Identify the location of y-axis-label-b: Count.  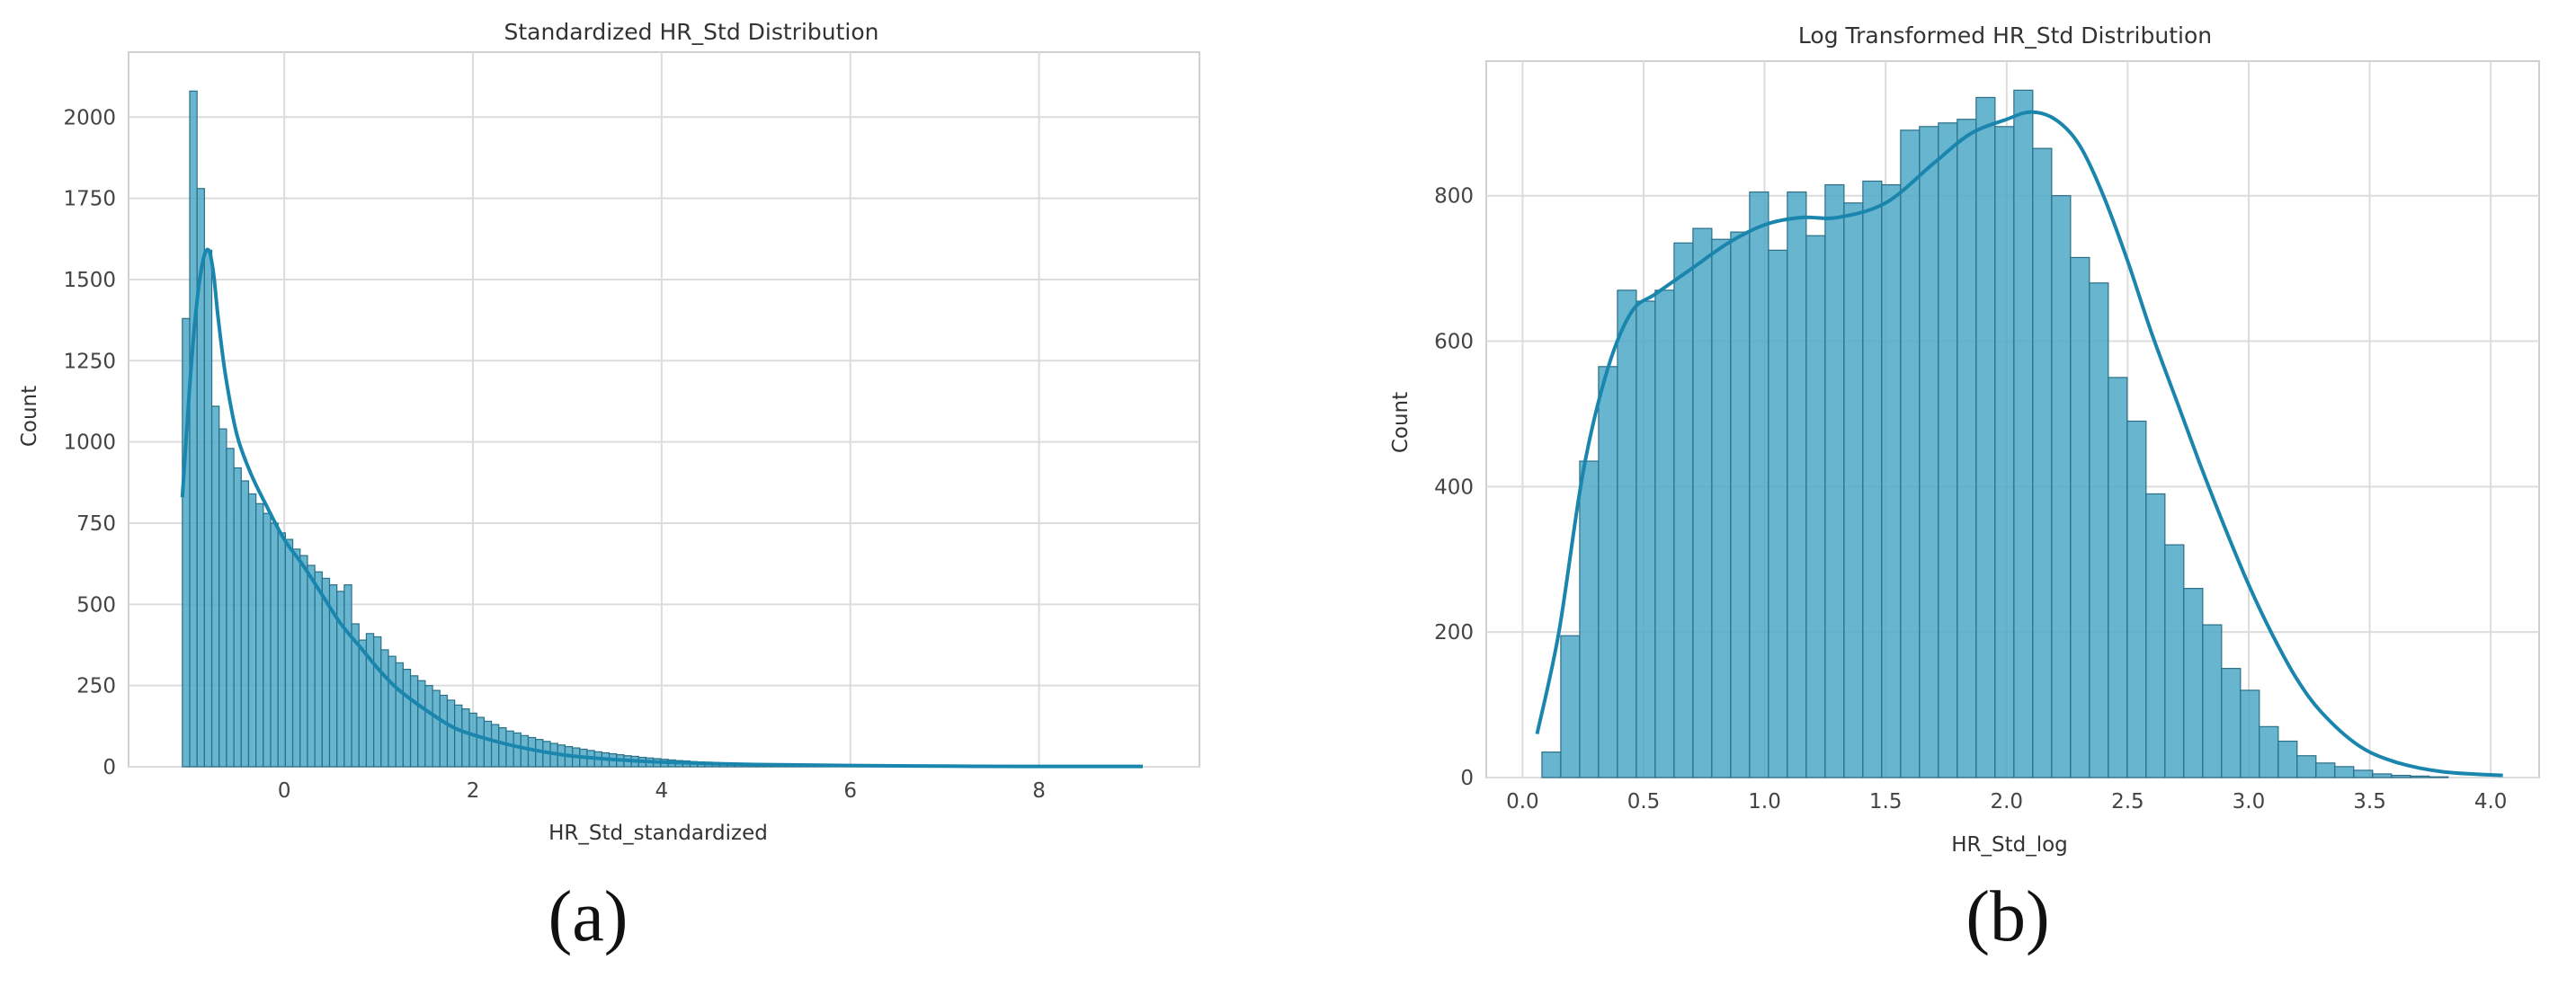
(1401, 422).